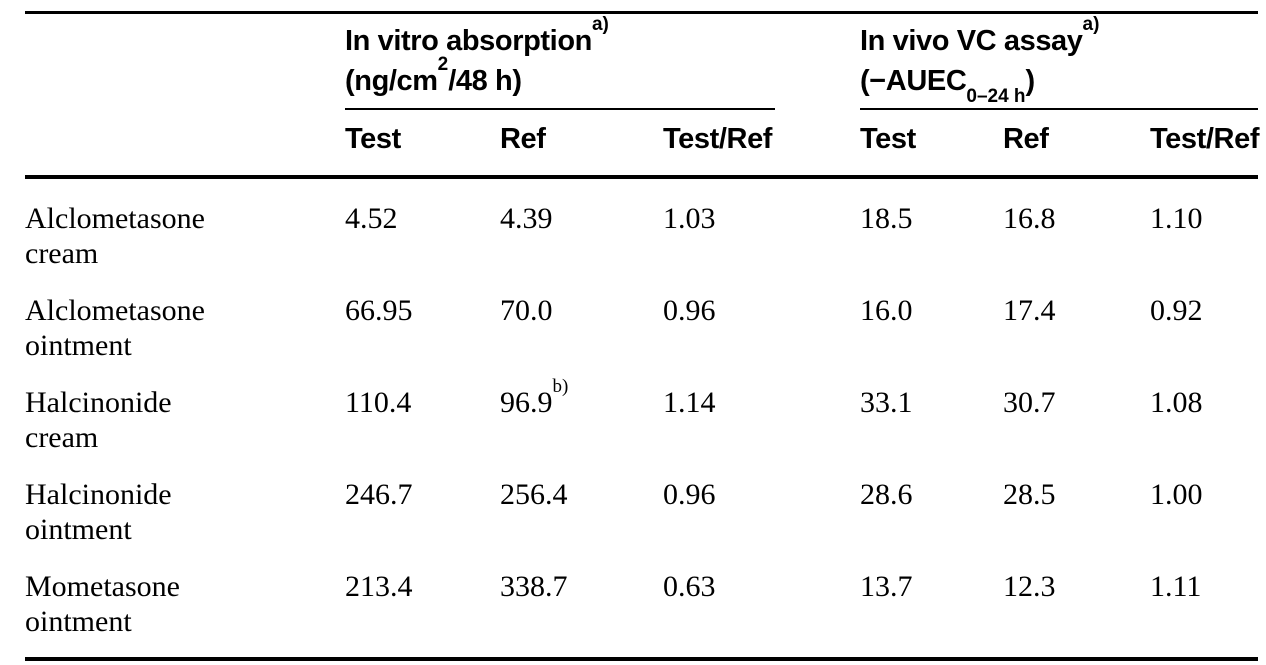  What do you see at coordinates (719, 144) in the screenshot?
I see `col-header-invitro-testref: Test/Ref` at bounding box center [719, 144].